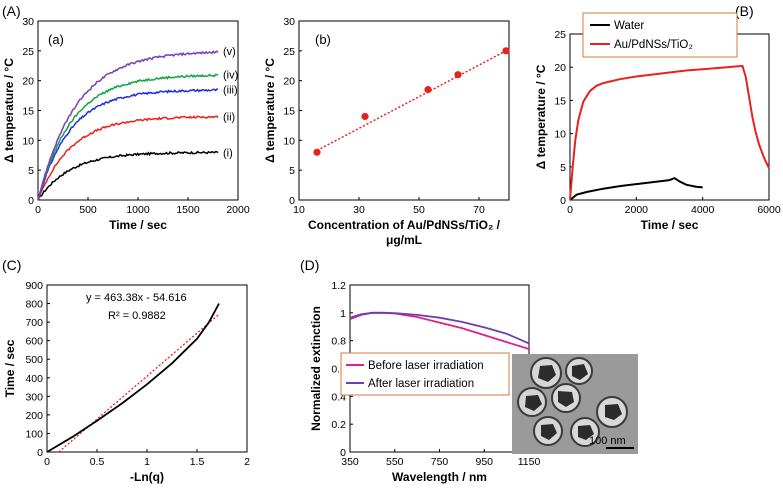  I want to click on x-tick-label: 550, so click(395, 462).